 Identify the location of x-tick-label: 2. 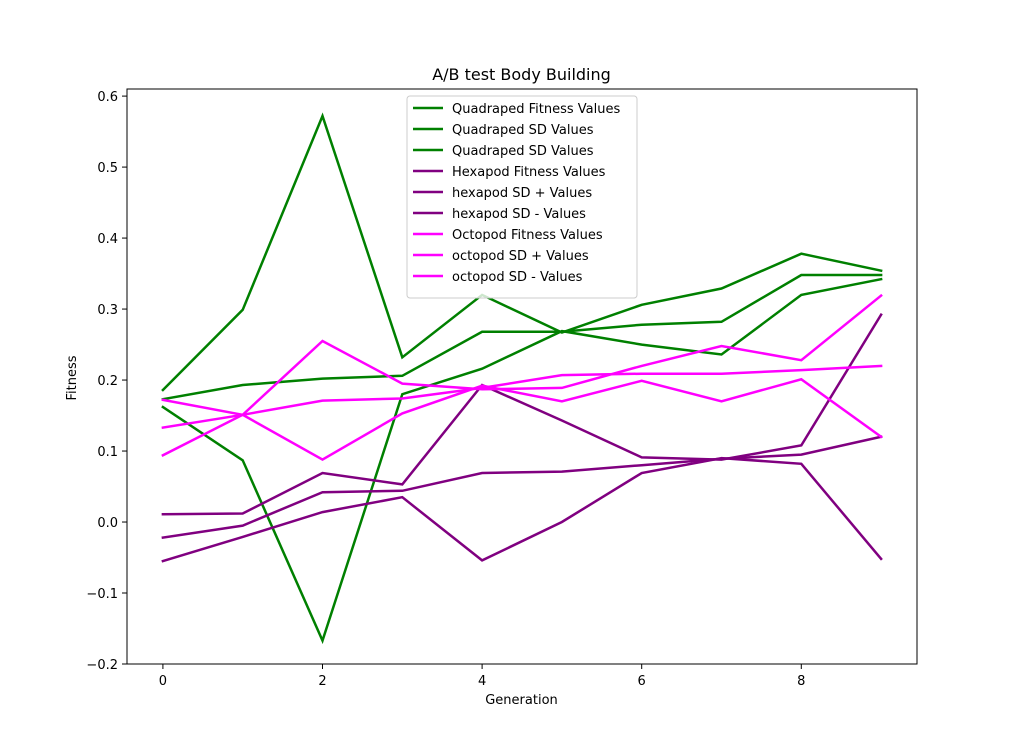
(322, 681).